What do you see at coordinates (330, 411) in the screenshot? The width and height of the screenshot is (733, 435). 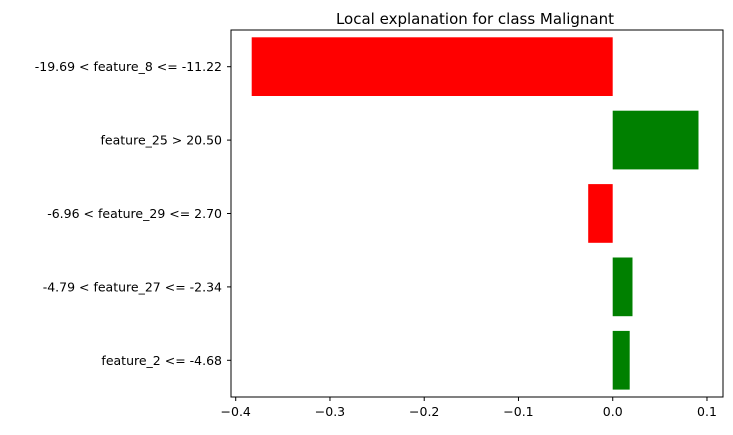 I see `x-tick-label: −0.3` at bounding box center [330, 411].